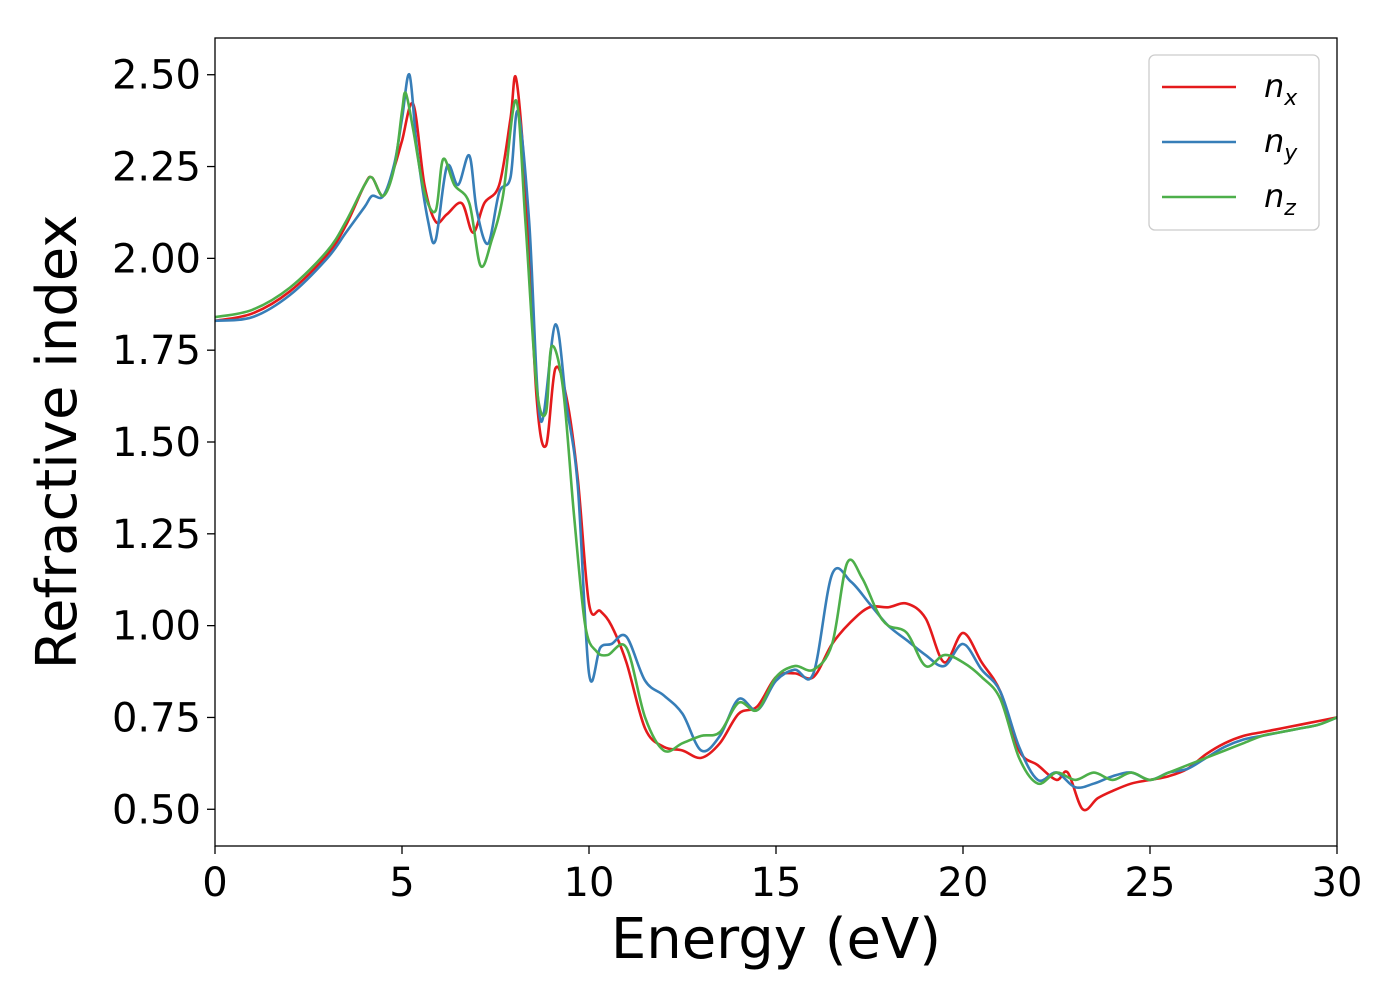 The image size is (1400, 1005). What do you see at coordinates (156, 627) in the screenshot?
I see `y-tick-label: 1.00` at bounding box center [156, 627].